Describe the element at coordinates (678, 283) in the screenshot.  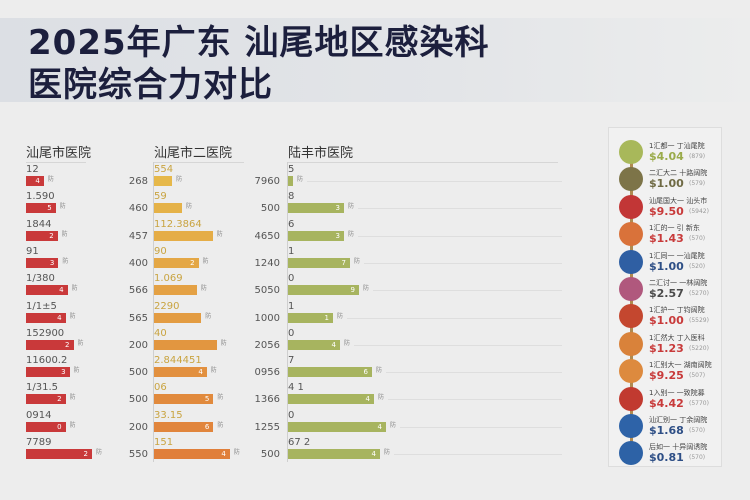
I see `legend-item-name: 二汇讨一 一林阔院` at that location.